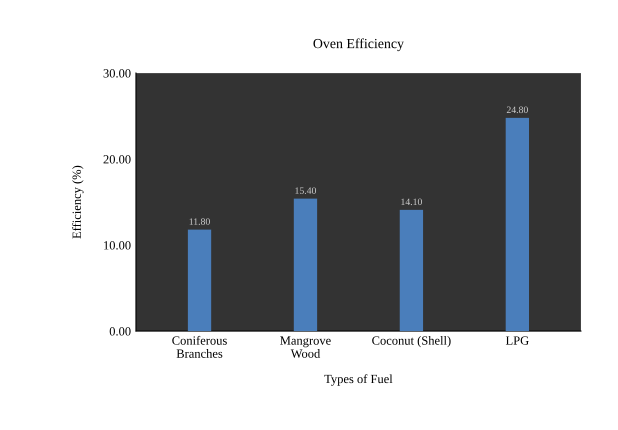  I want to click on x-tick-label: Coconut (Shell), so click(411, 342).